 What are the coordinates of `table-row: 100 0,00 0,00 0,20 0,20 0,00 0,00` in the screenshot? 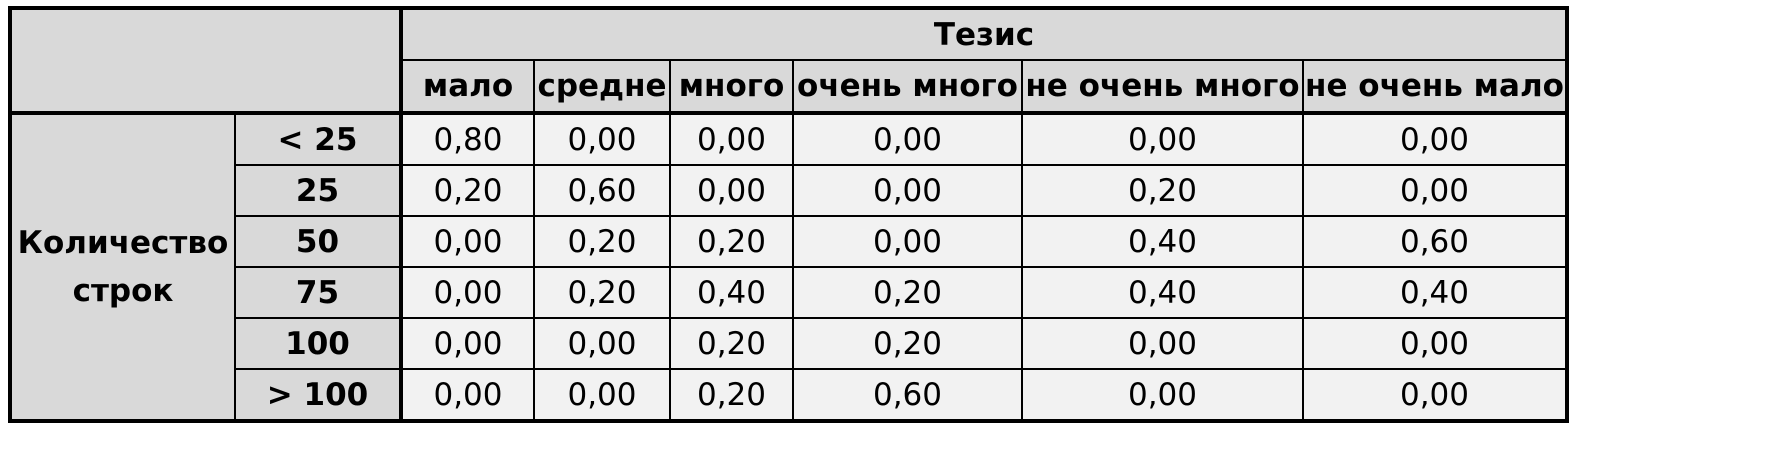 It's located at (789, 343).